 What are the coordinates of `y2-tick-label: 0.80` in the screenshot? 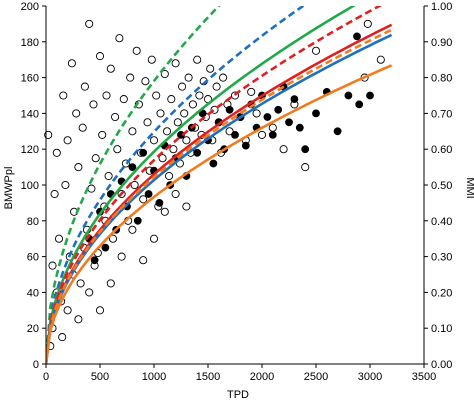 It's located at (441, 79).